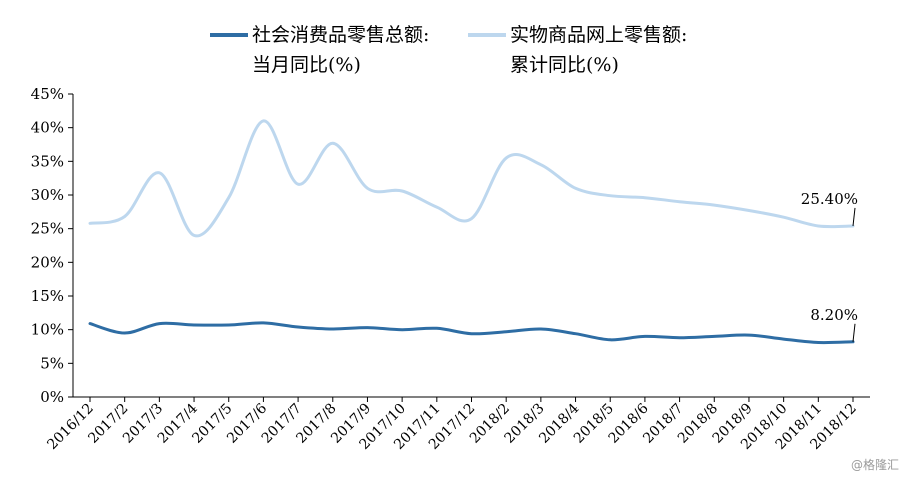 The width and height of the screenshot is (907, 479). I want to click on y-tick-label: 10%, so click(47, 330).